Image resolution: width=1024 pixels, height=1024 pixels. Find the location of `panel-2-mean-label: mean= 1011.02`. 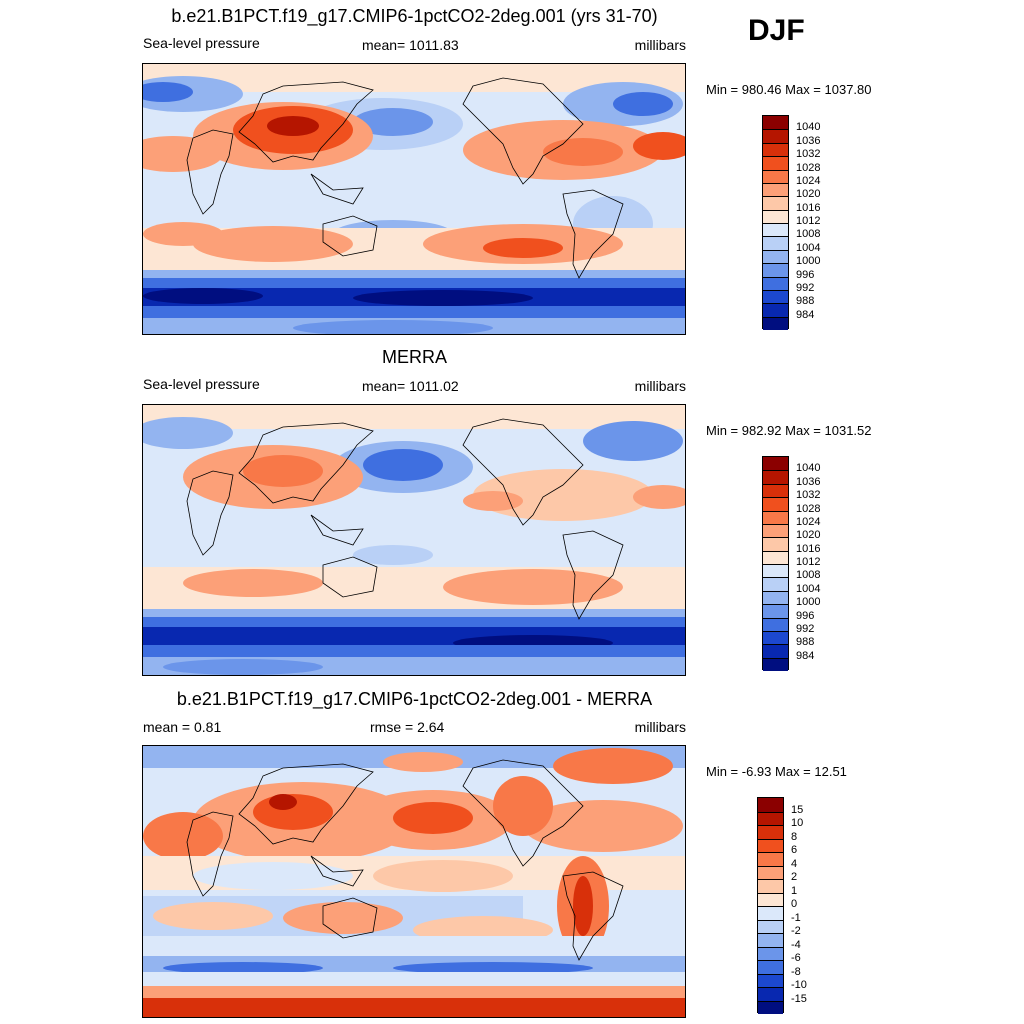

panel-2-mean-label: mean= 1011.02 is located at coordinates (410, 386).